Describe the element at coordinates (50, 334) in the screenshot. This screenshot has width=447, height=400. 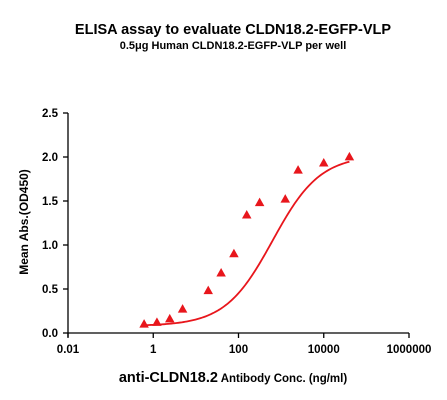
I see `y-tick-label: 0.0` at that location.